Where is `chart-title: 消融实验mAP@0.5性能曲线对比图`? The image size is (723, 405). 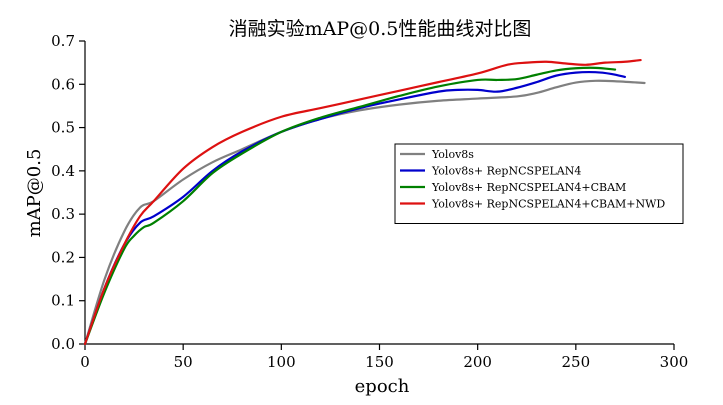
chart-title: 消融实验mAP@0.5性能曲线对比图 is located at coordinates (380, 29).